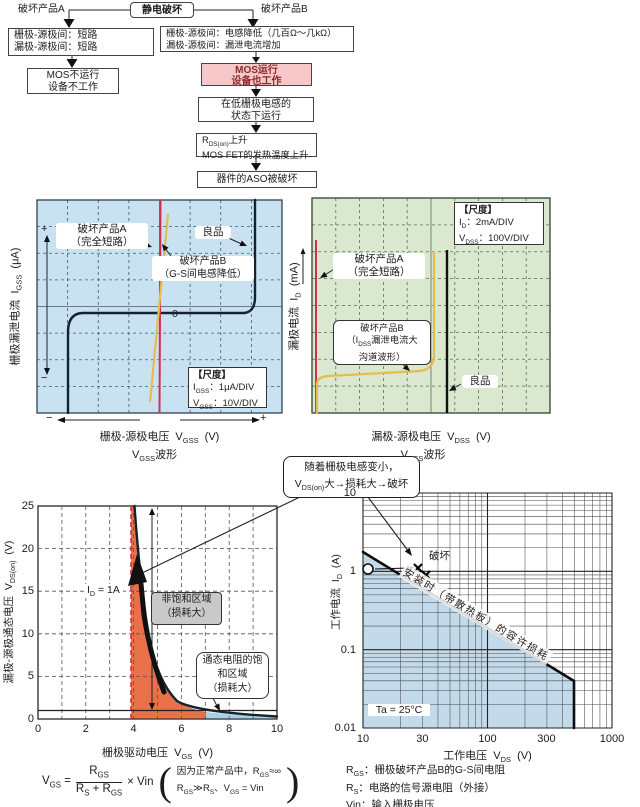 The width and height of the screenshot is (640, 807). Describe the element at coordinates (223, 44) in the screenshot. I see `box-b-line2: 漏极-源极间：漏泄电流增加` at that location.